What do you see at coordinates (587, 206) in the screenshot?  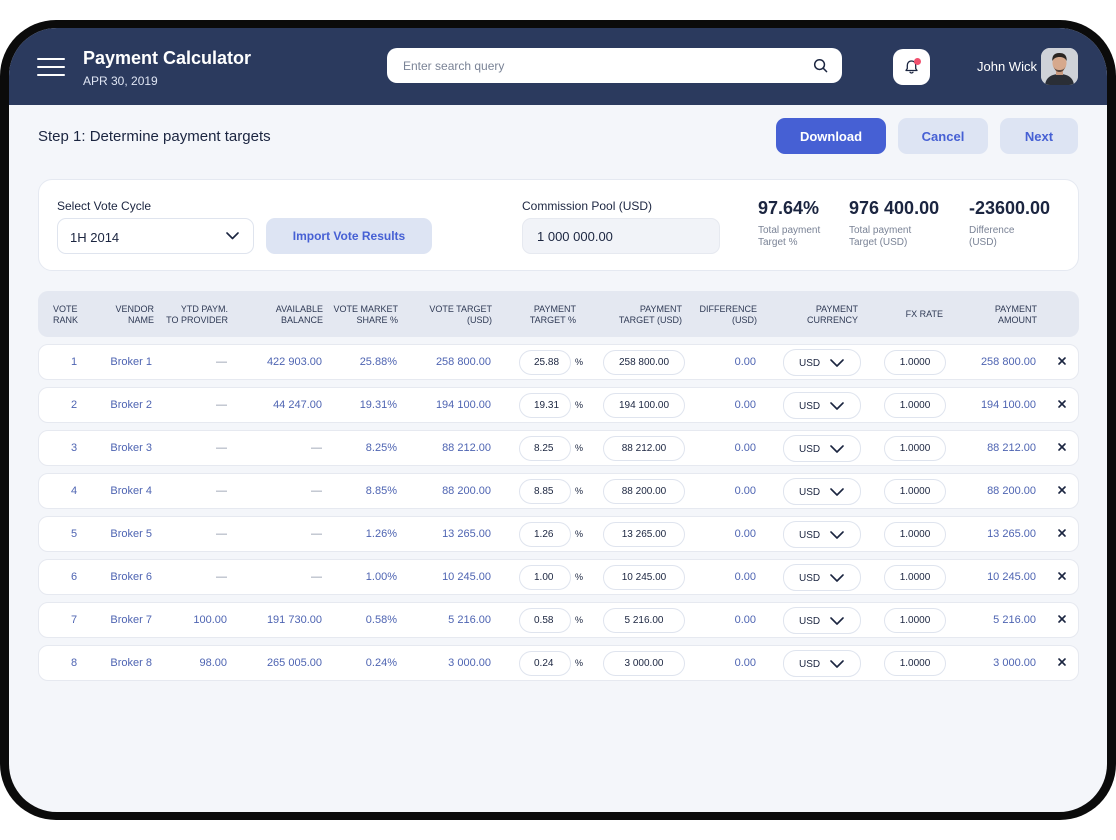 I see `commission-pool-label: Commission Pool (USD)` at bounding box center [587, 206].